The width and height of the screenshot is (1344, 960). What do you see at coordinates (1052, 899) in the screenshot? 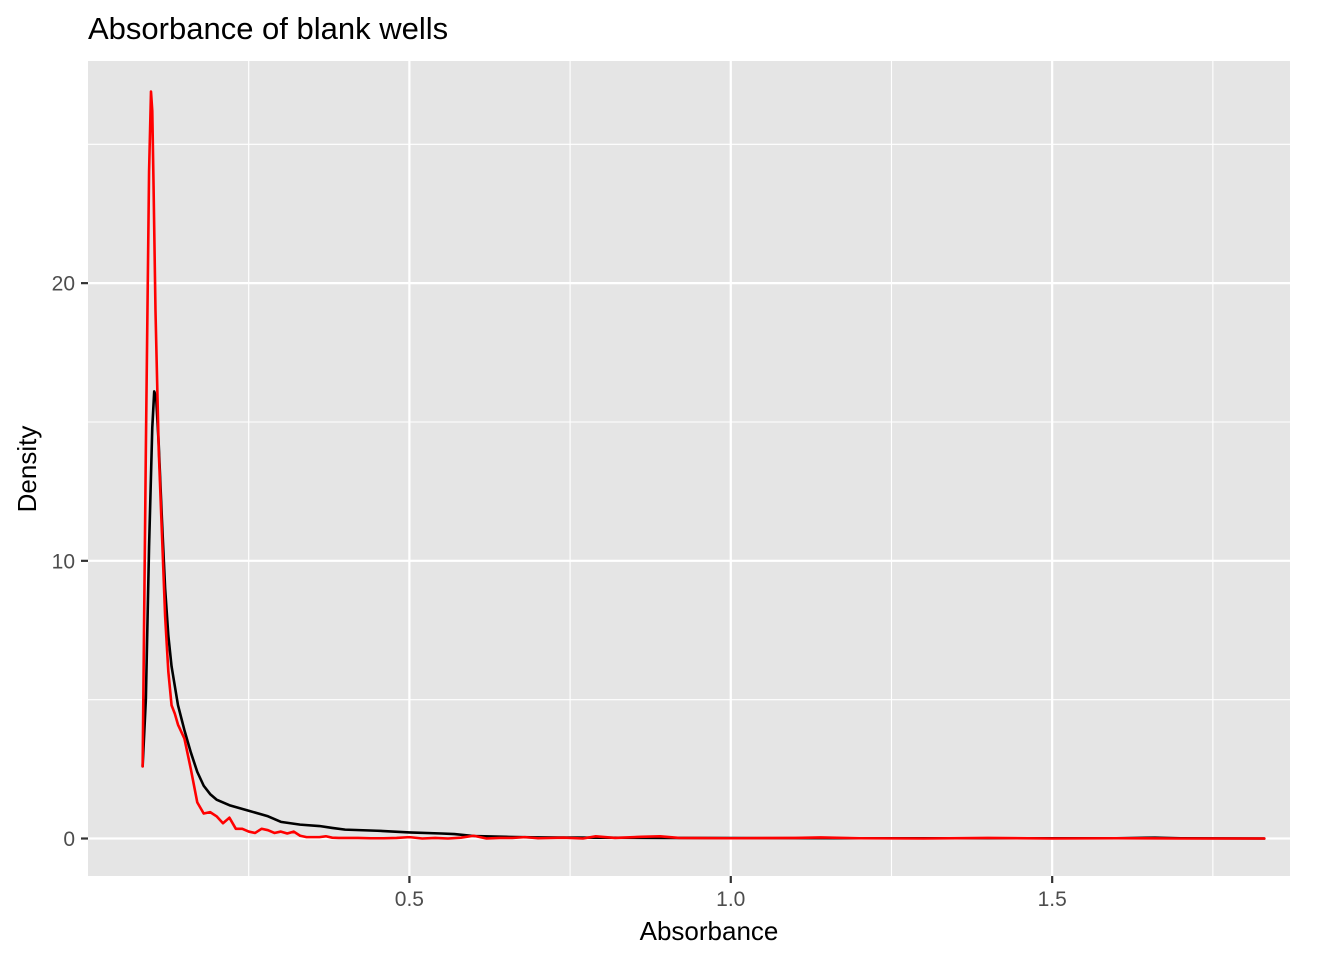
I see `x-tick-label: 1.5` at bounding box center [1052, 899].